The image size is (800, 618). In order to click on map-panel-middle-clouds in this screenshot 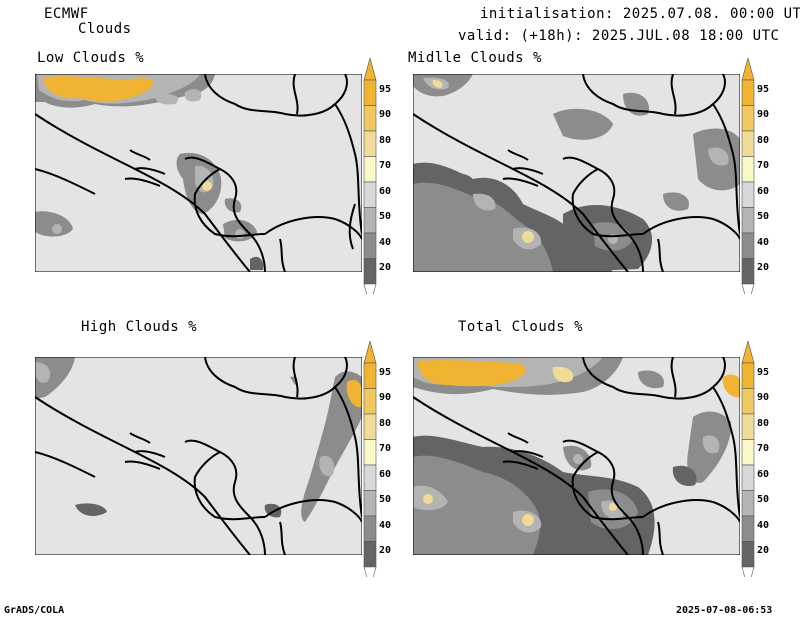, I will do `click(576, 173)`.